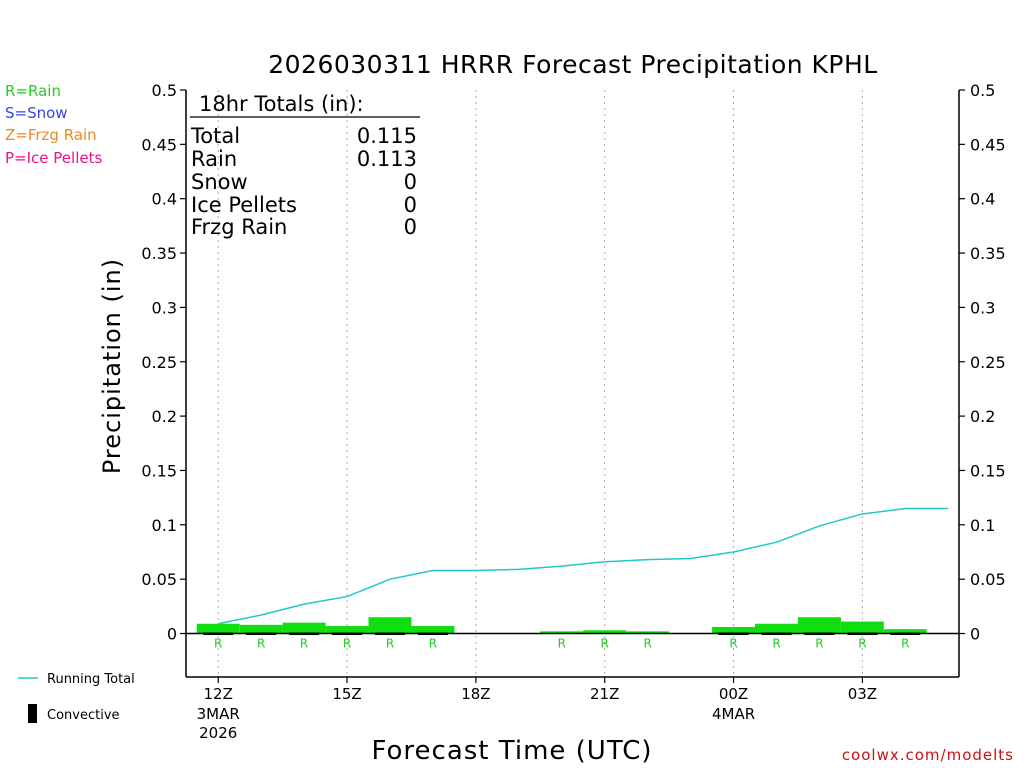 The image size is (1024, 768). Describe the element at coordinates (647, 644) in the screenshot. I see `ptype-marker-22: R` at that location.